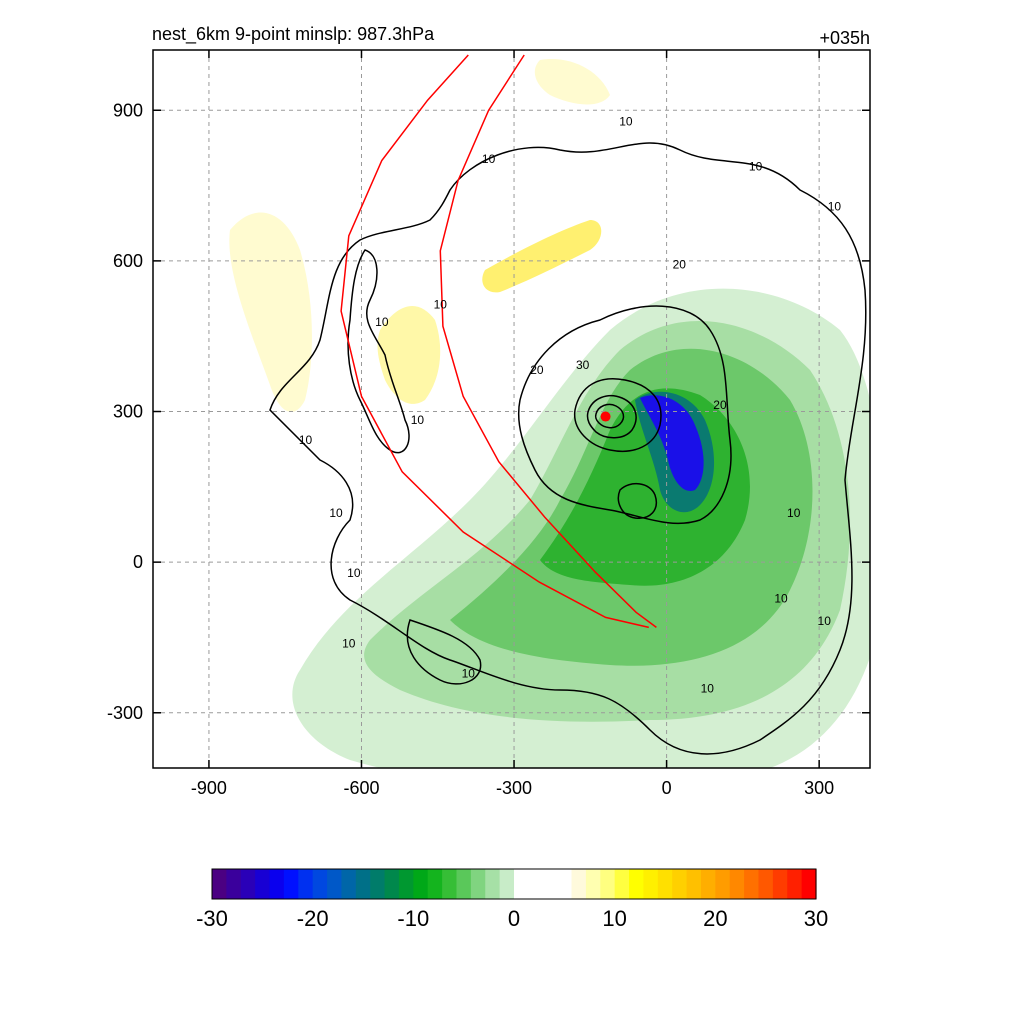 This screenshot has height=1024, width=1024. What do you see at coordinates (667, 788) in the screenshot?
I see `x-tick-label: 0` at bounding box center [667, 788].